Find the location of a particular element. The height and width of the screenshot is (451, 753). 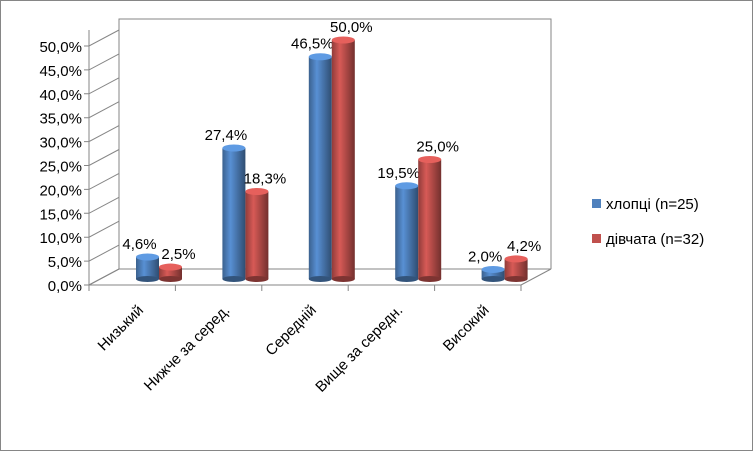

y-tick-label: 20,0% is located at coordinates (60, 190).